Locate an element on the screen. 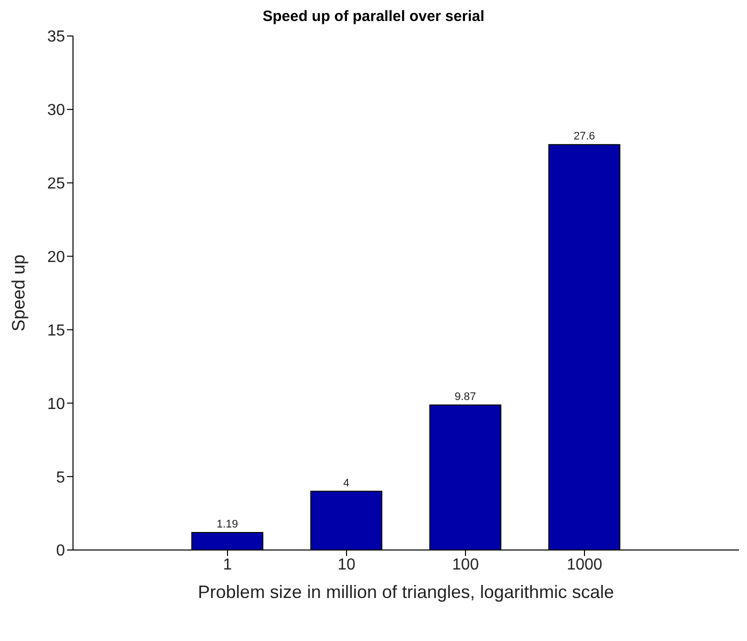 The width and height of the screenshot is (747, 641). x-tick-label: 1 is located at coordinates (227, 565).